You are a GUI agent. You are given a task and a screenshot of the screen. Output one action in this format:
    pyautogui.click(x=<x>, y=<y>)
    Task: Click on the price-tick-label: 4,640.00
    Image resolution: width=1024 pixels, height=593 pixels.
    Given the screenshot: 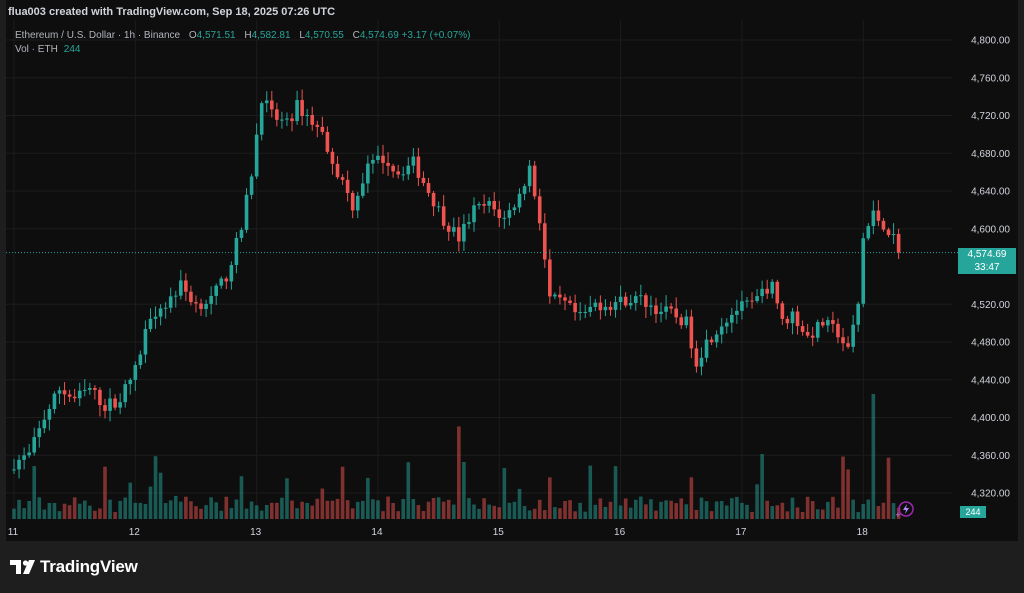 What is the action you would take?
    pyautogui.click(x=990, y=192)
    